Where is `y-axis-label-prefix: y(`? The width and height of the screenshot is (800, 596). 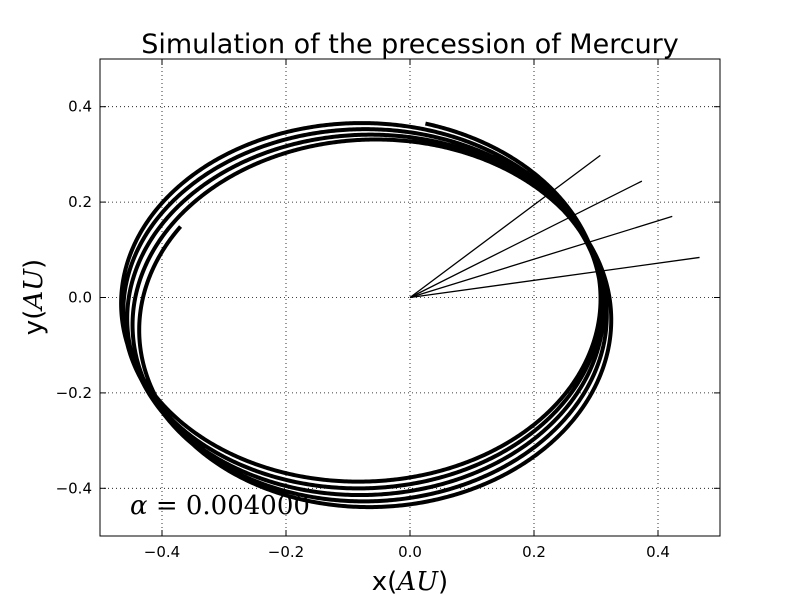
y-axis-label-prefix: y( is located at coordinates (34, 323).